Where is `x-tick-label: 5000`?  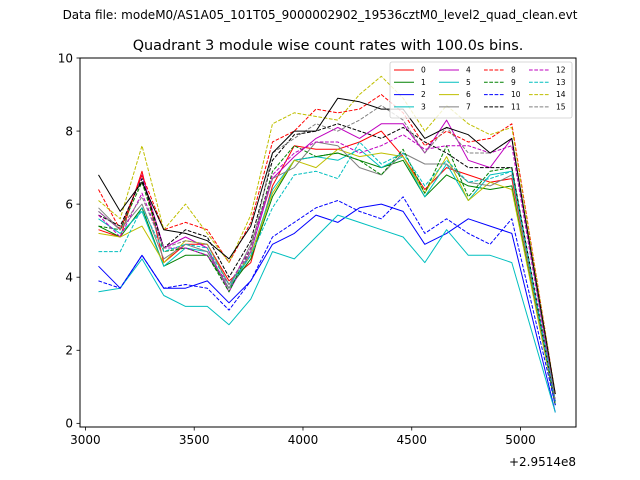 x-tick-label: 5000 is located at coordinates (520, 440).